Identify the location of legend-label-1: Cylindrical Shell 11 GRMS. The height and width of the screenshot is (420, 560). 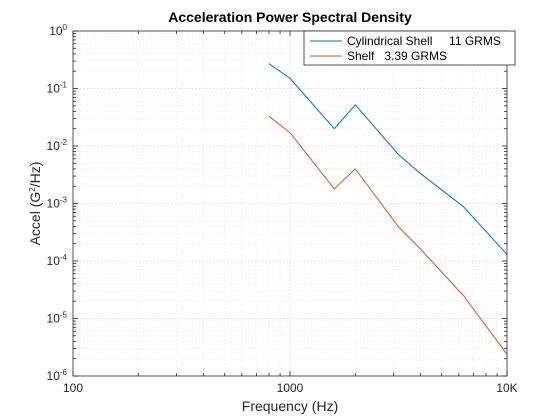
(424, 41).